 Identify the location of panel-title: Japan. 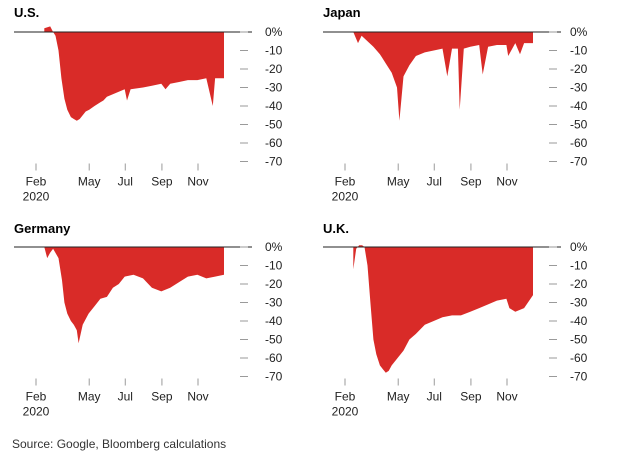
(342, 12).